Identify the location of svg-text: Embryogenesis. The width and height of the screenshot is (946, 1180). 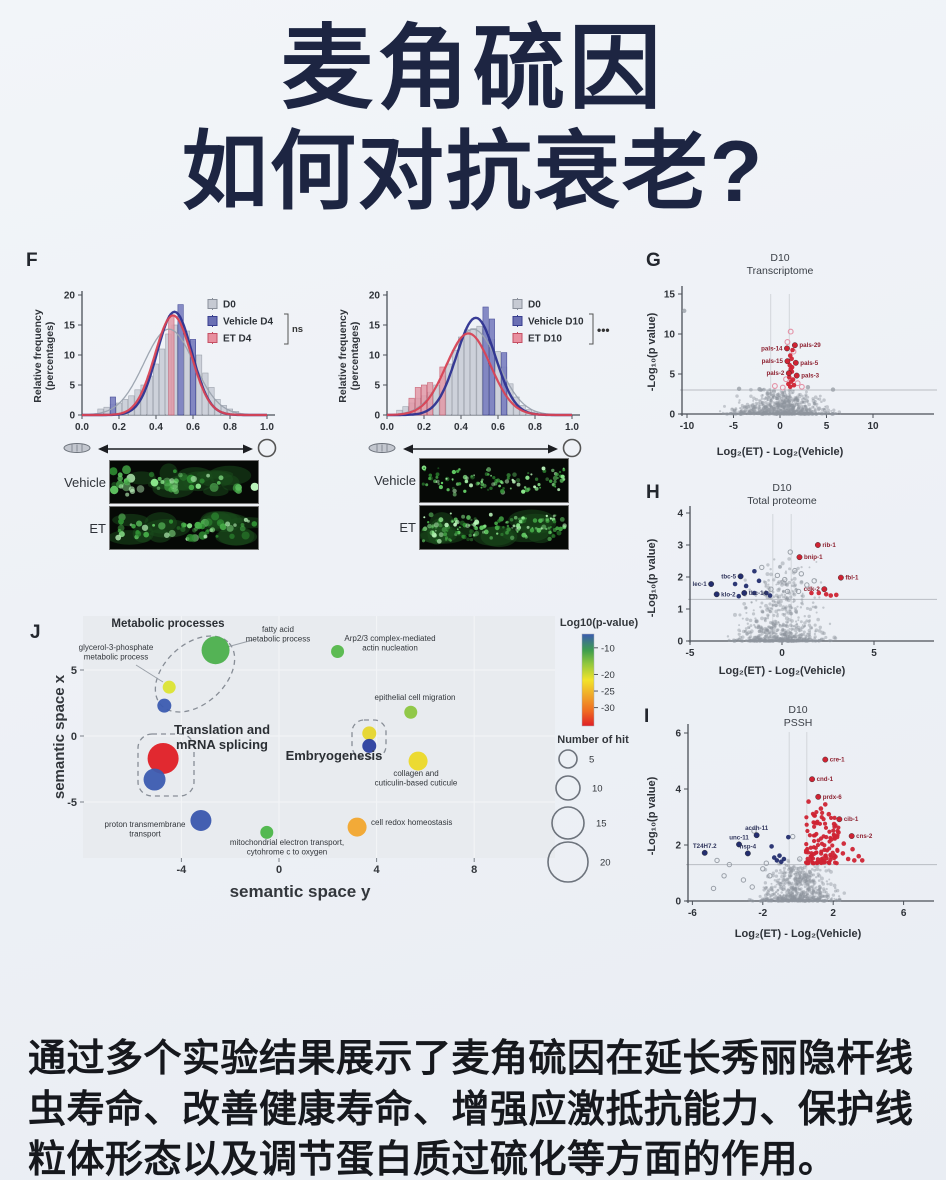
(334, 755).